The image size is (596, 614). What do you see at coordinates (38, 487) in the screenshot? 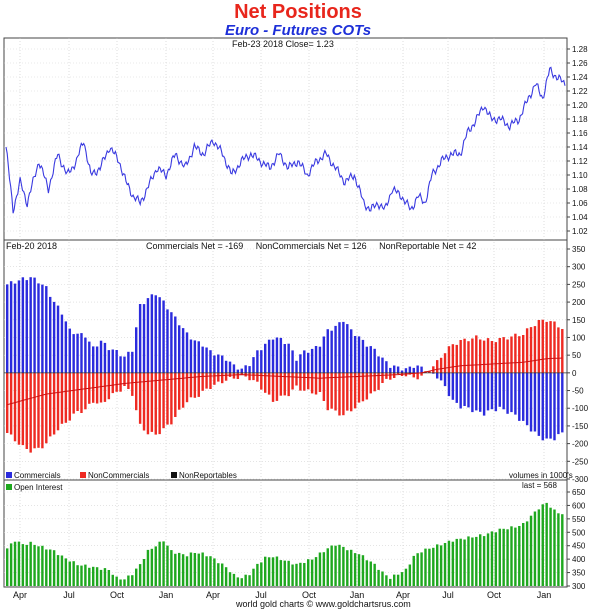
I see `legend-open-interest: Open Interest` at bounding box center [38, 487].